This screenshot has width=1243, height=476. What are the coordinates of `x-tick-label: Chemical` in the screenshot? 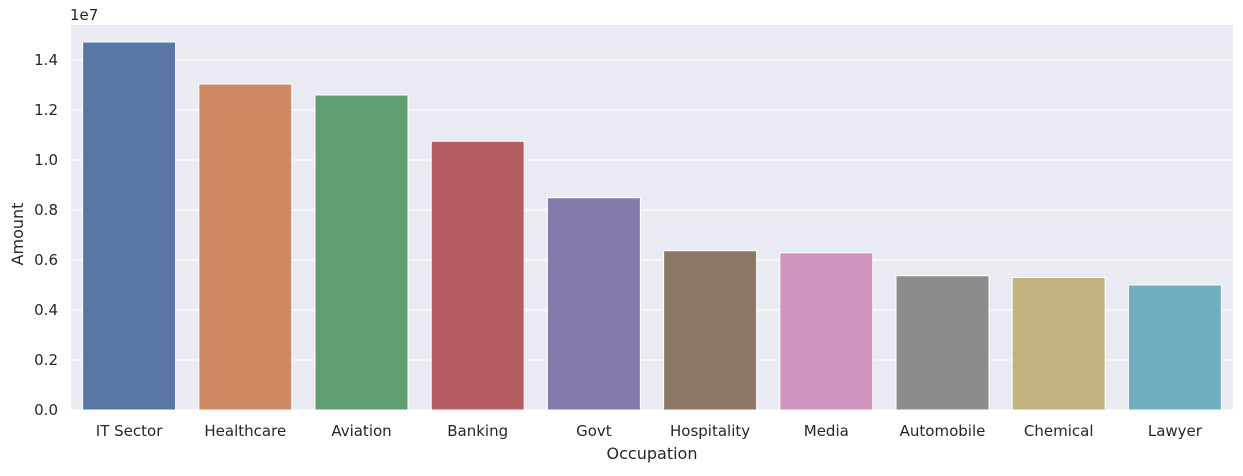 It's located at (1059, 431).